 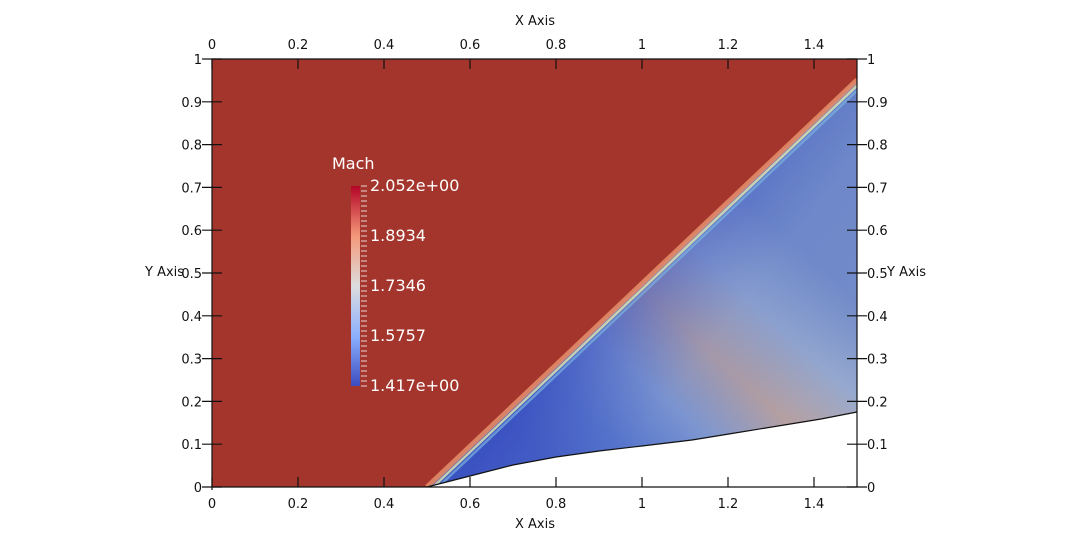 I want to click on x-tick-label-bottom: 1, so click(x=642, y=504).